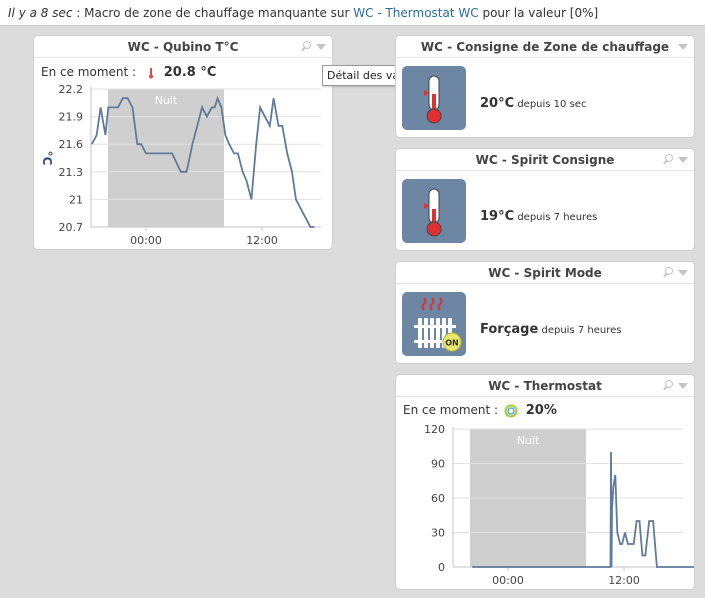  I want to click on status-value: 19°C, so click(497, 216).